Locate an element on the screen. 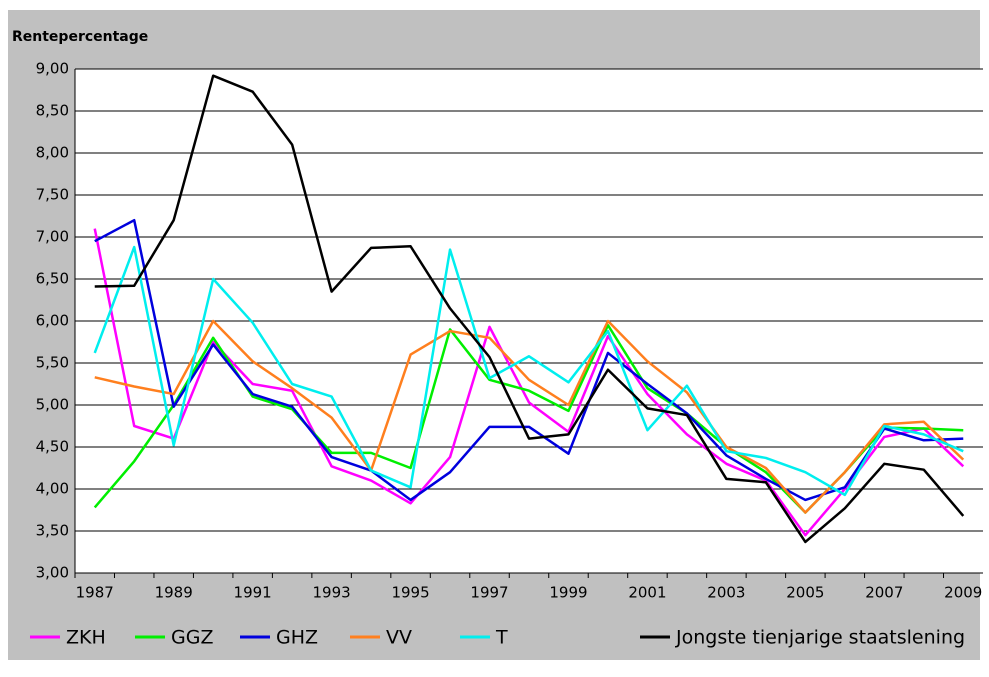  x-tick-label: 1997 is located at coordinates (489, 593).